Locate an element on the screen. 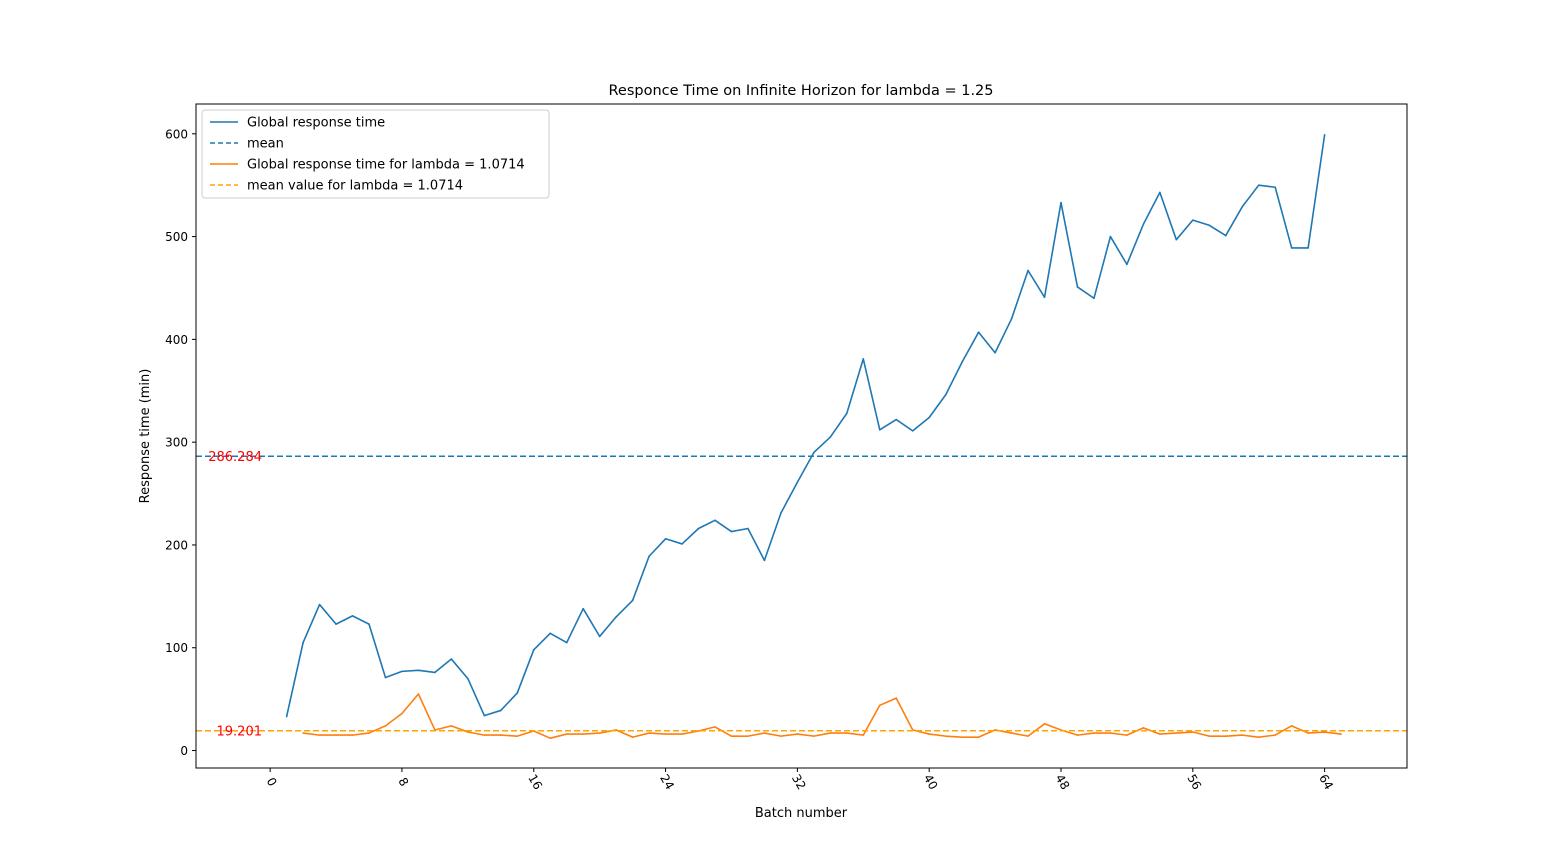 The image size is (1563, 863). x-tick-label-7: 56 is located at coordinates (1194, 782).